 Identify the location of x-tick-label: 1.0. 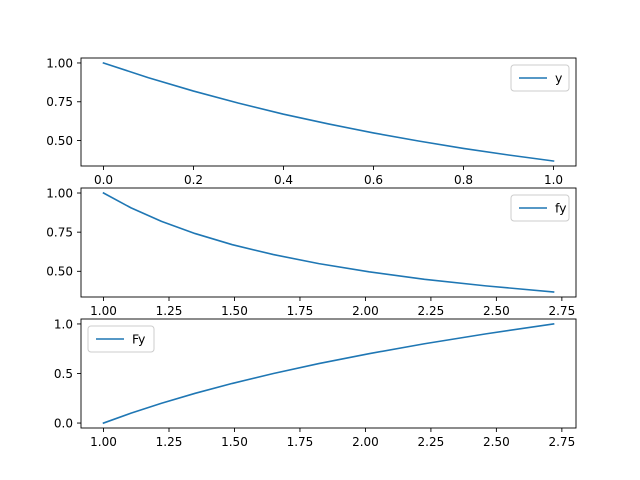
(553, 180).